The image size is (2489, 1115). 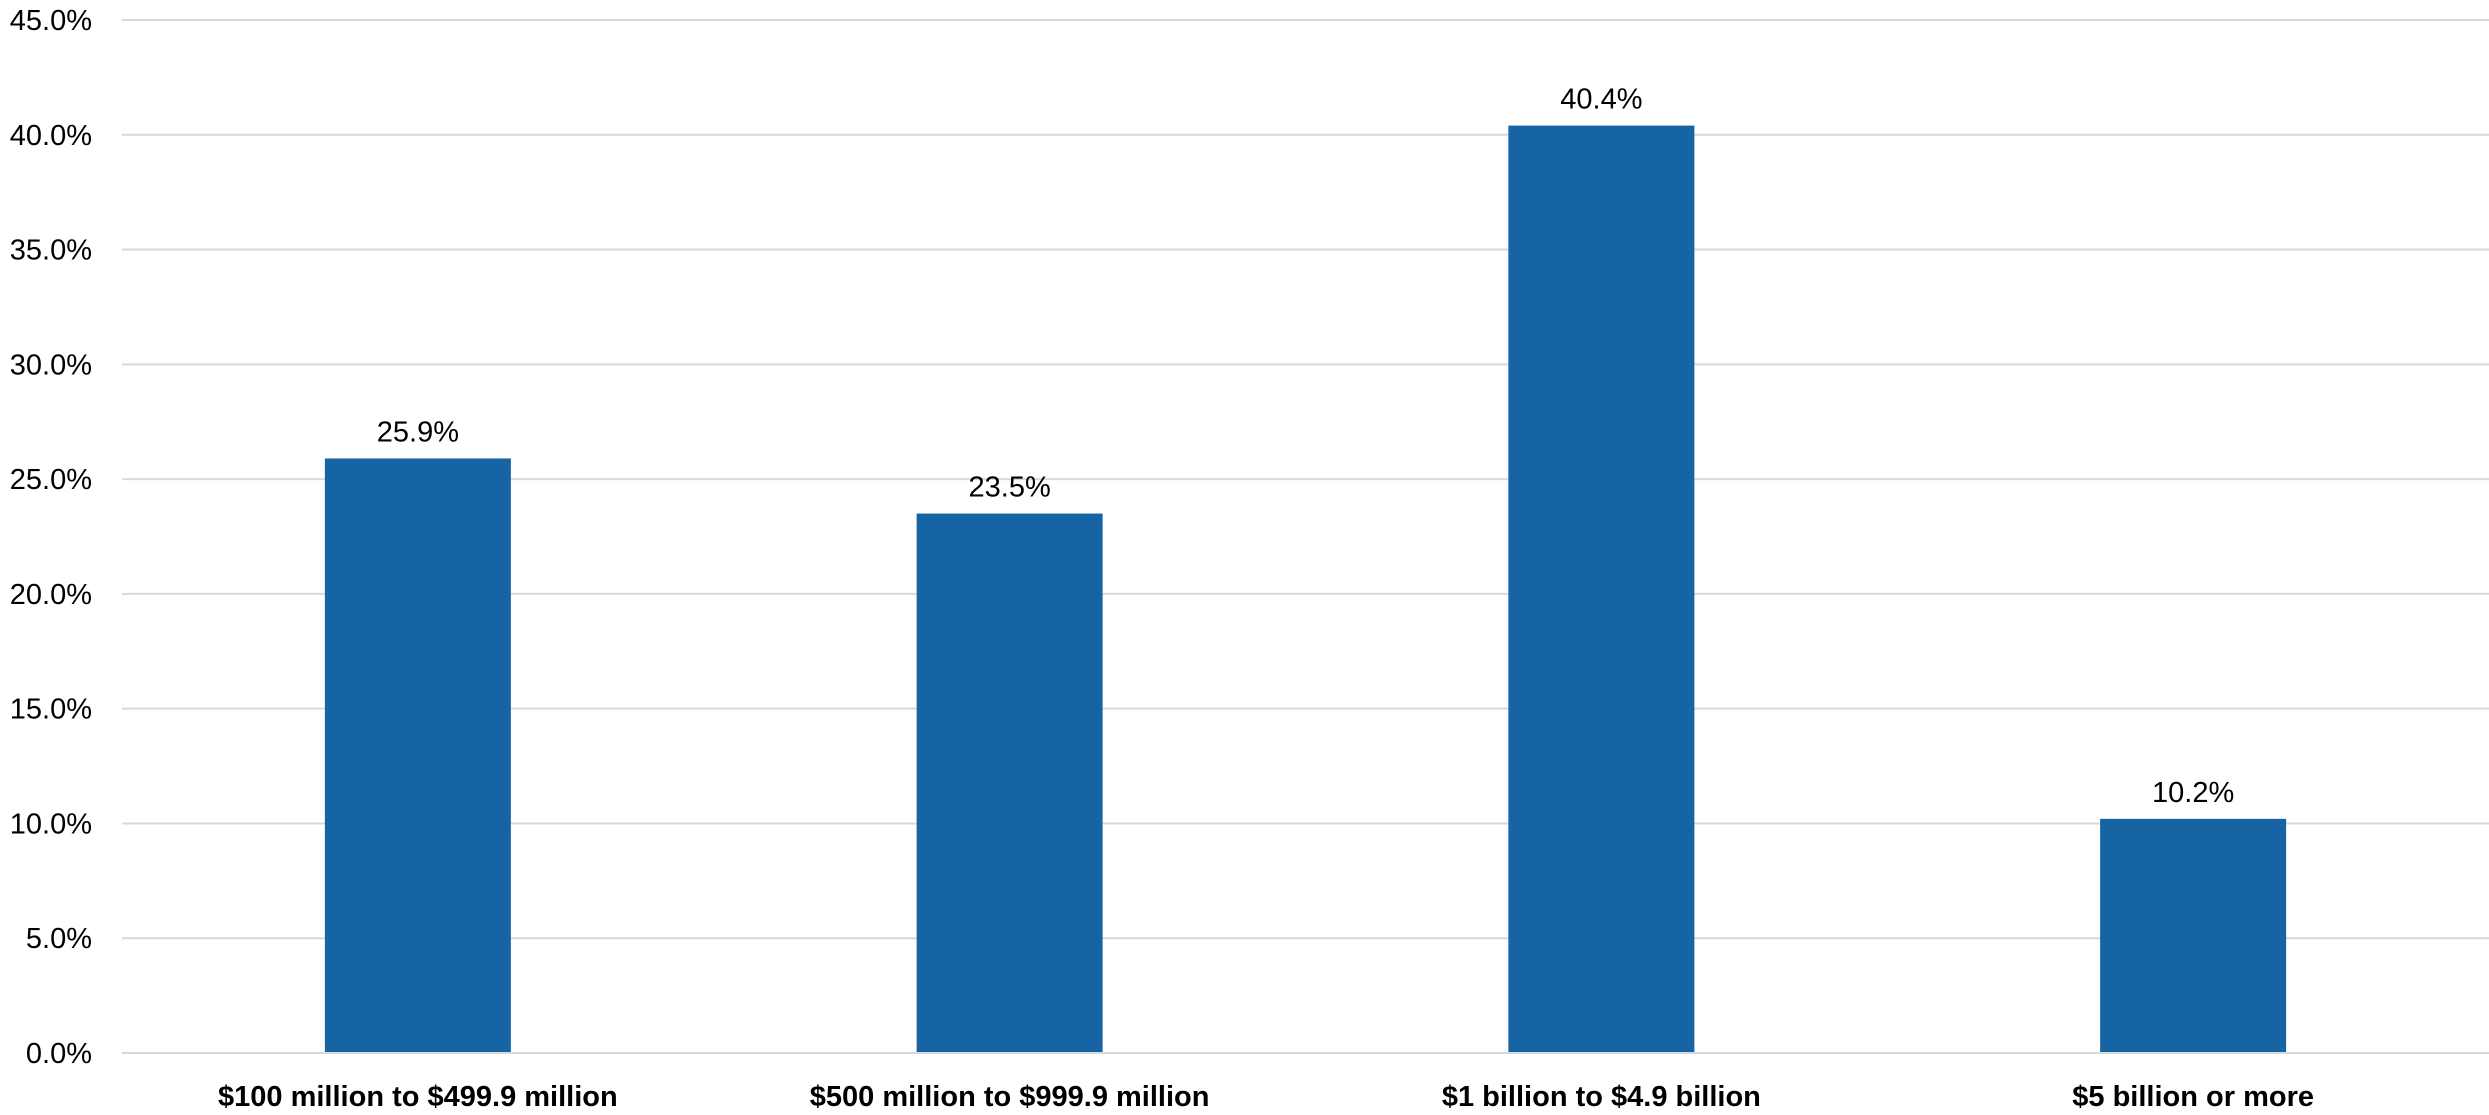 What do you see at coordinates (51, 824) in the screenshot?
I see `y-tick-label: 10.0%` at bounding box center [51, 824].